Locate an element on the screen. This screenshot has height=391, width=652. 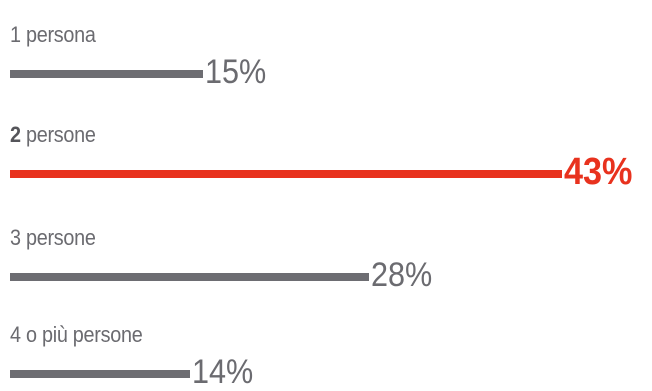
category-number: 3 is located at coordinates (15, 237).